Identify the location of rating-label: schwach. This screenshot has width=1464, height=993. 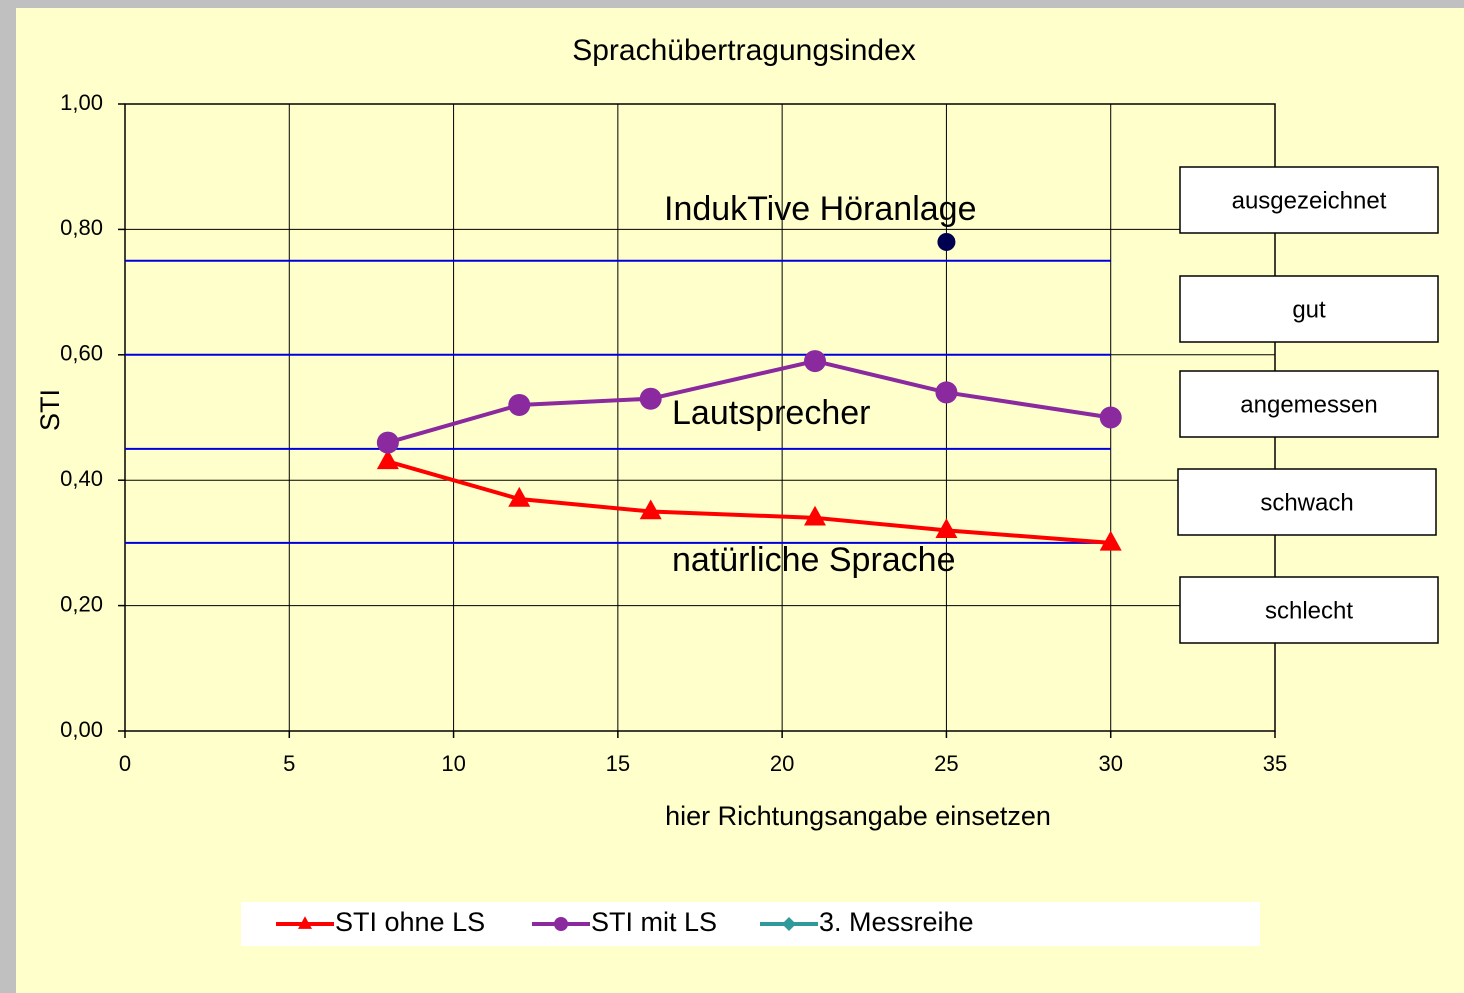
(1306, 502).